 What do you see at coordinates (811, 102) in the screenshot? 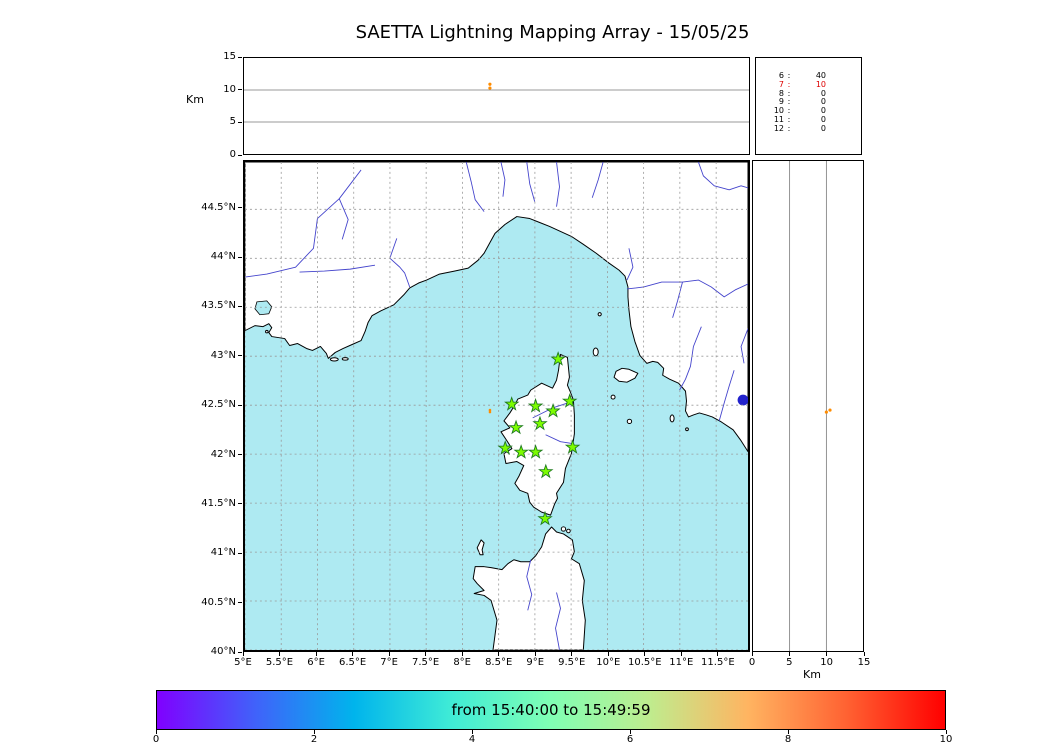
I see `station-count-table: 6:40 7:10 8:0 9:0 10:0 11:0 12:0` at bounding box center [811, 102].